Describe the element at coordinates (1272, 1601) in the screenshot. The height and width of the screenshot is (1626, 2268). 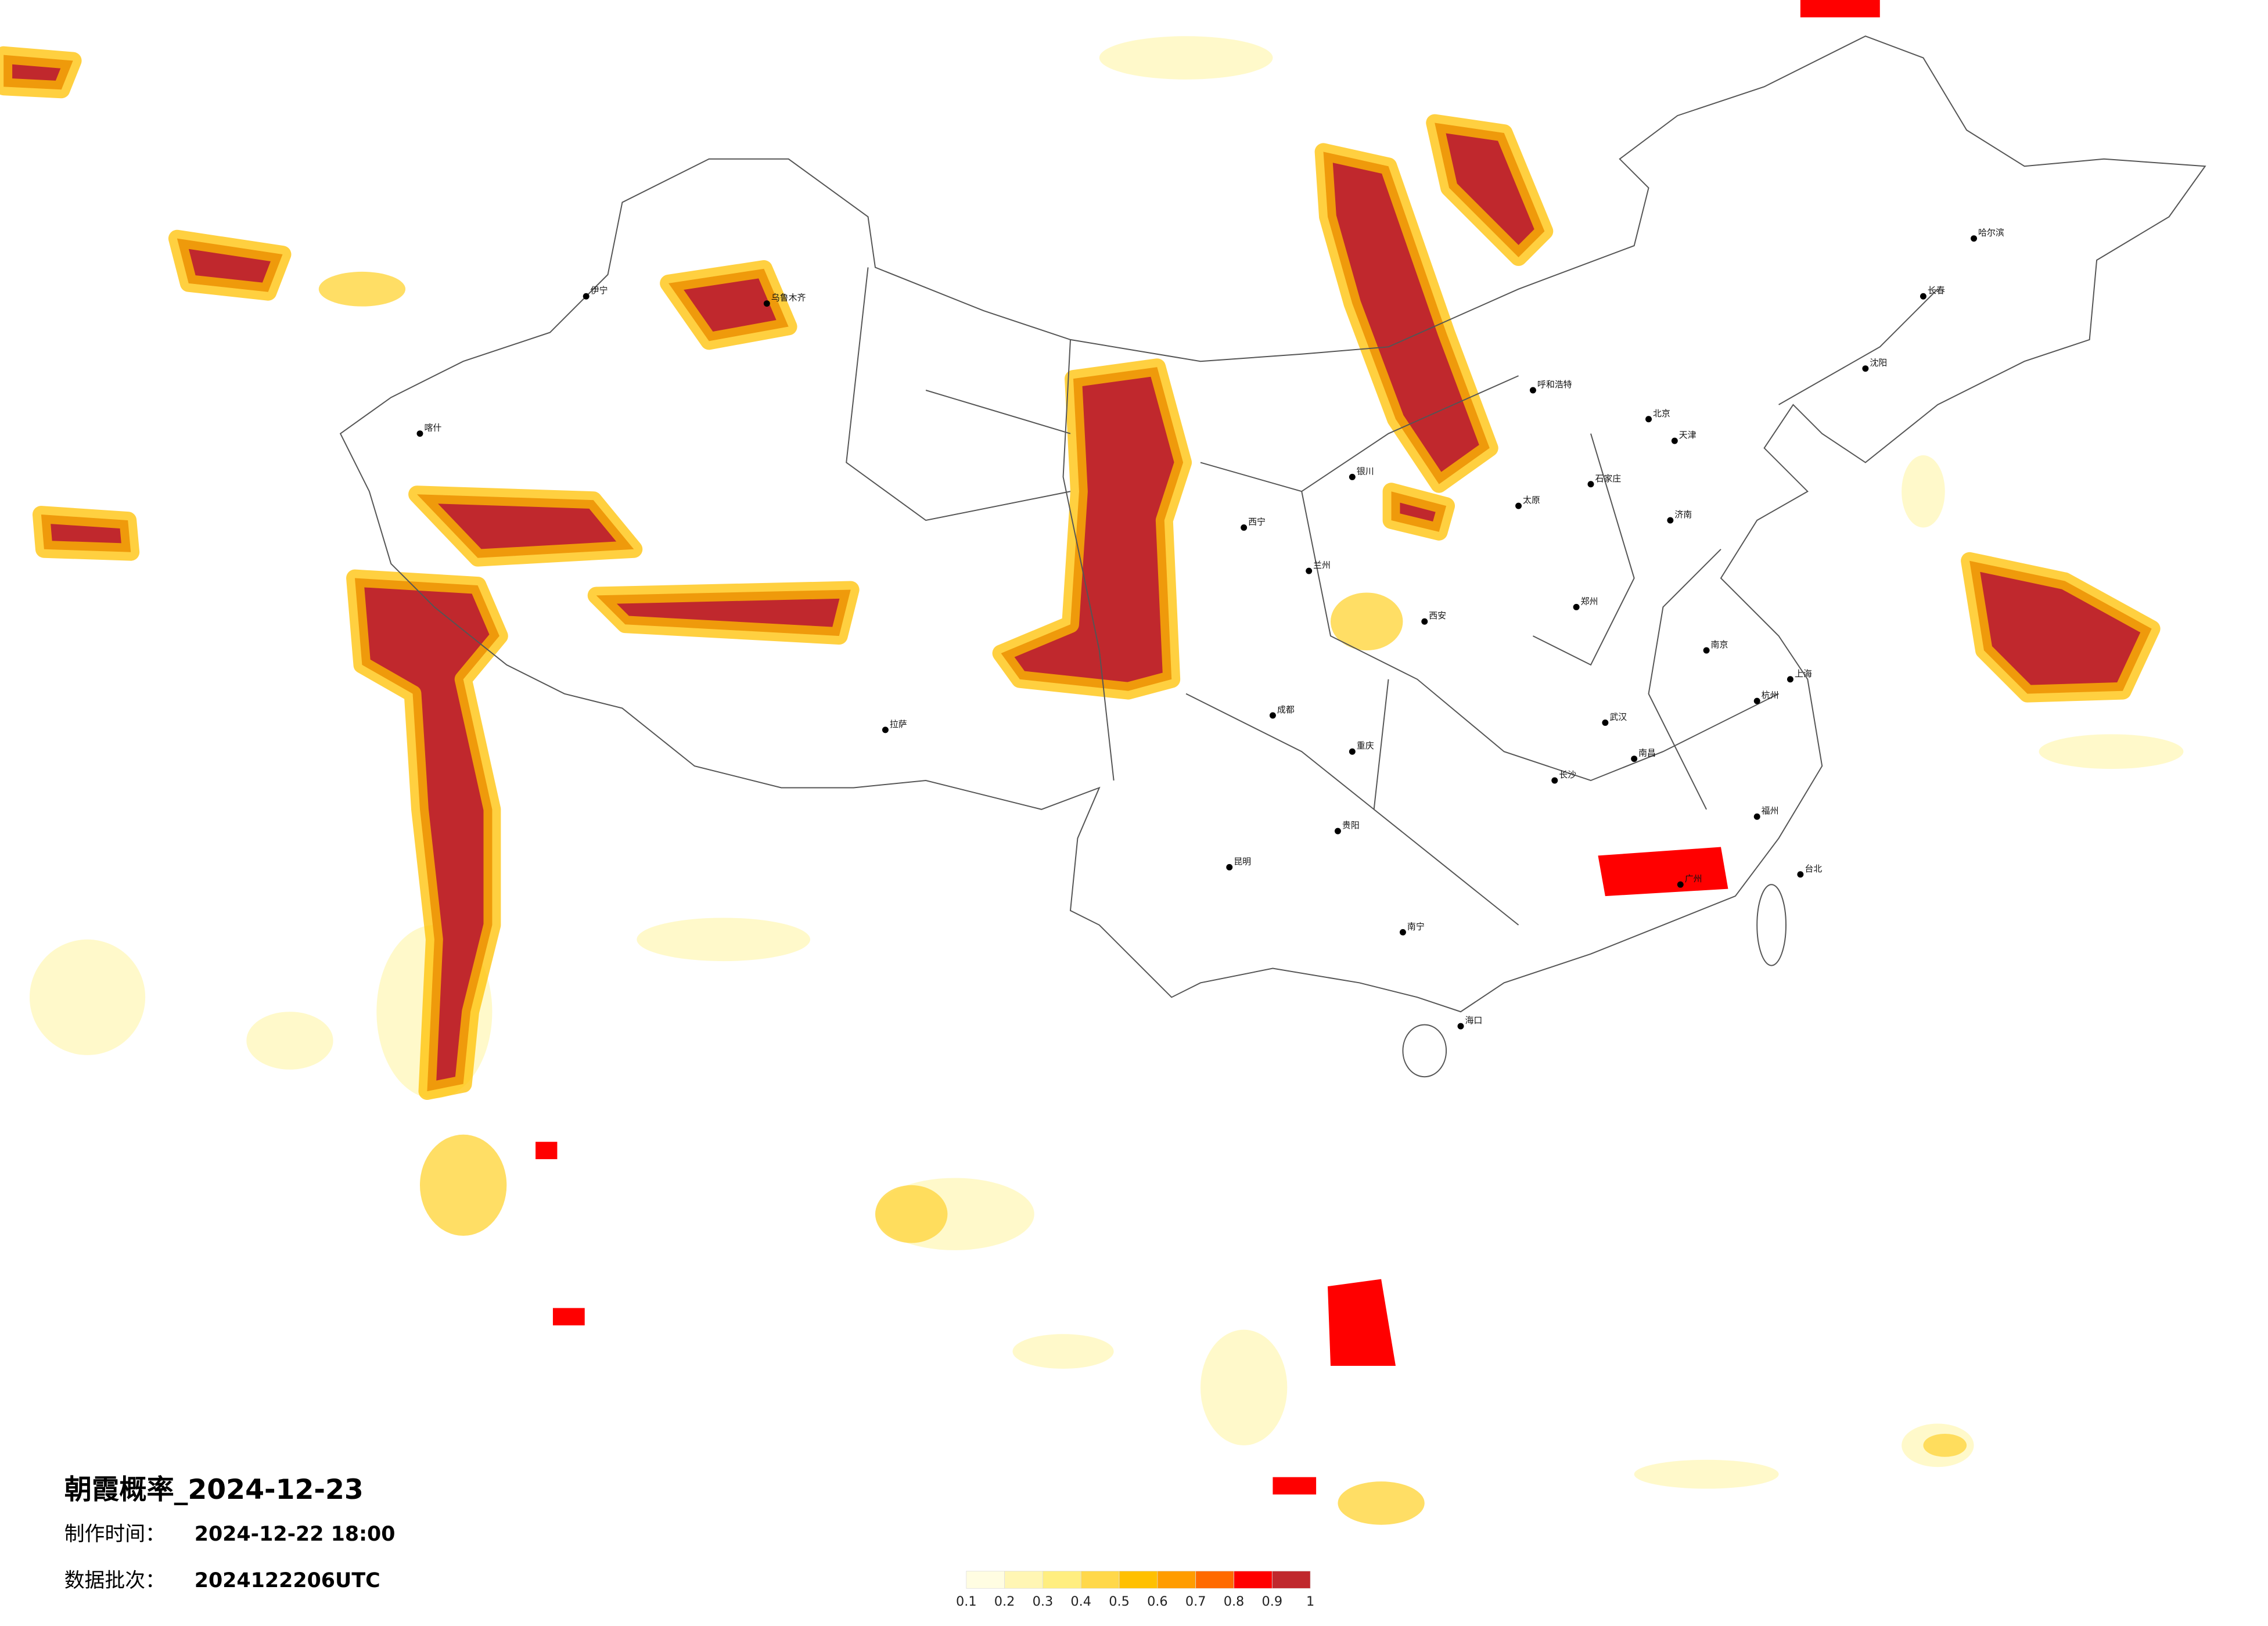
I see `legend-tick-label: 0.9` at that location.